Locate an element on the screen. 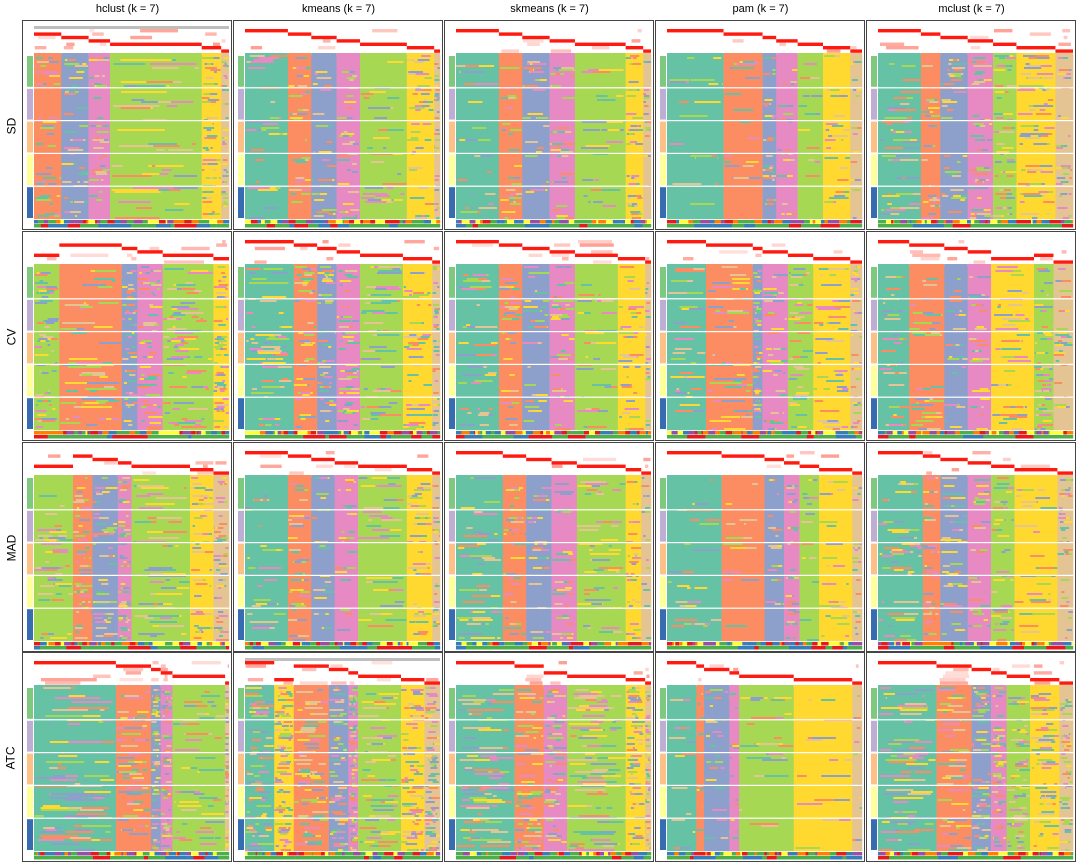 The height and width of the screenshot is (864, 1080). row-title-text: SD is located at coordinates (11, 125).